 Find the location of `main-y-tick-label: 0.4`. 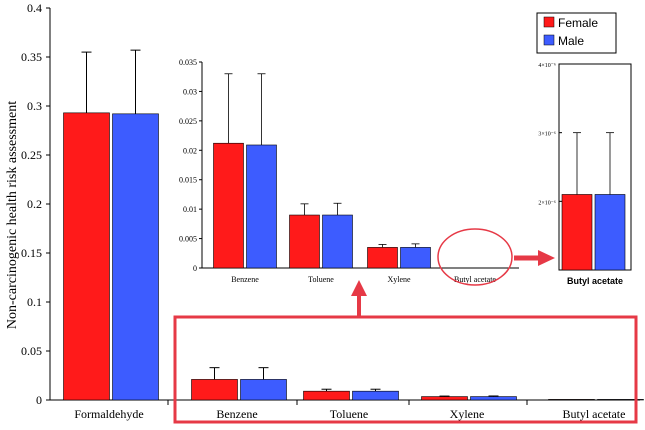

main-y-tick-label: 0.4 is located at coordinates (34, 8).